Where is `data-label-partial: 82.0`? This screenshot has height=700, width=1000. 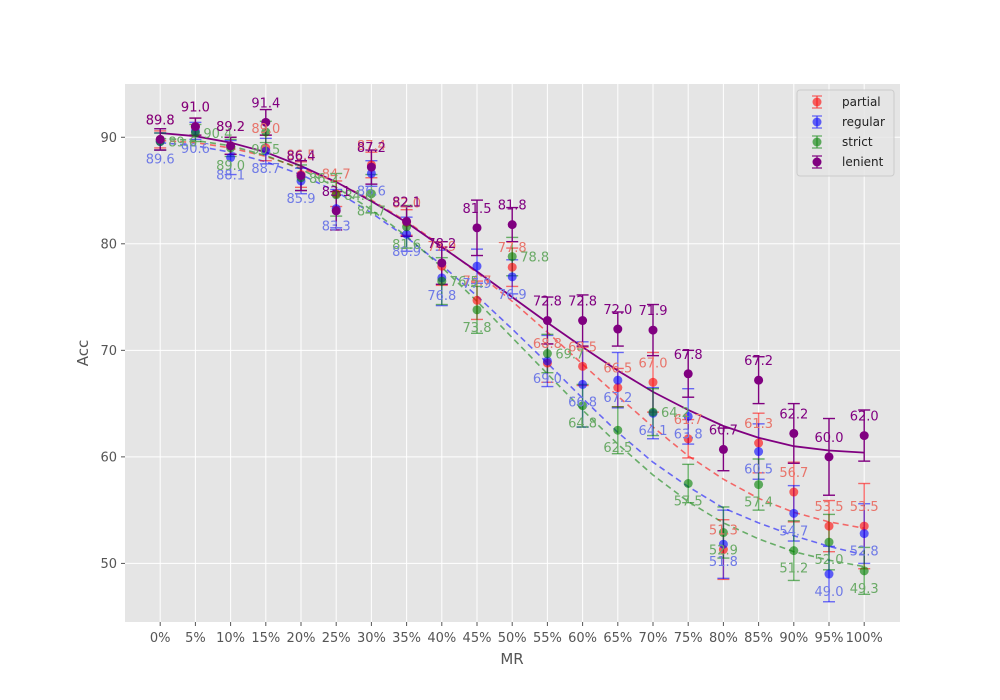 data-label-partial: 82.0 is located at coordinates (406, 203).